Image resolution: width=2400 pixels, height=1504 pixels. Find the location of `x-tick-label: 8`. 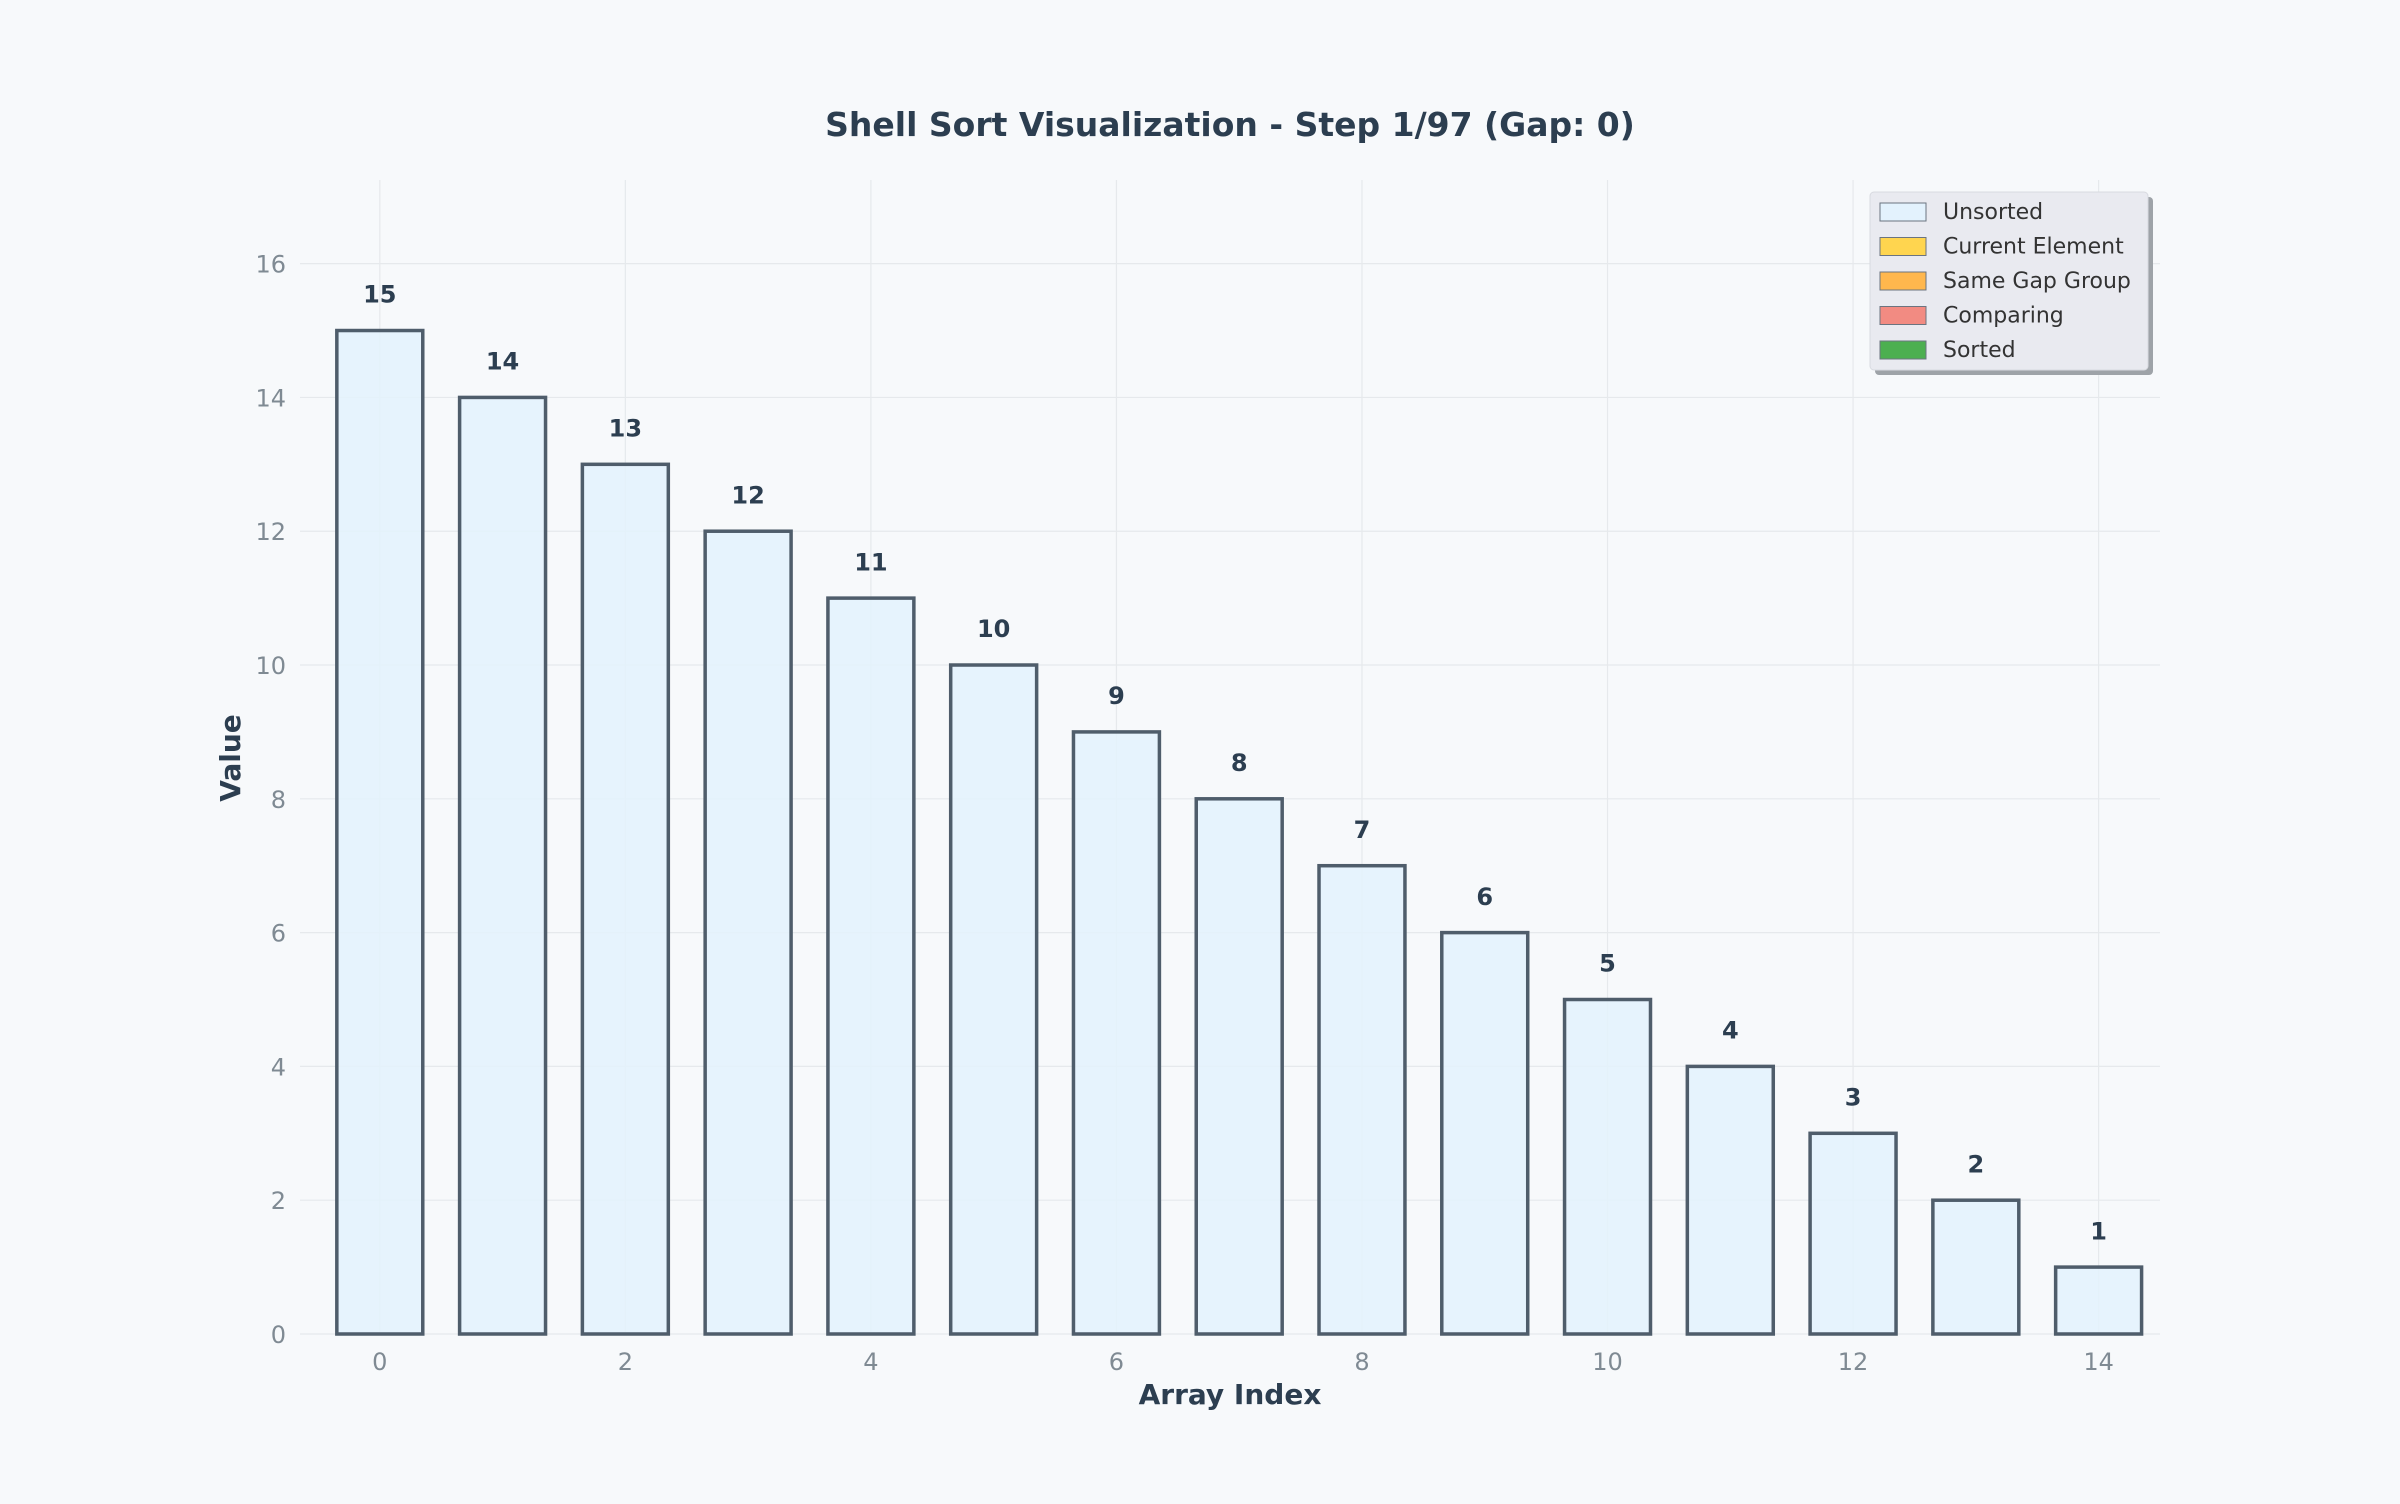

x-tick-label: 8 is located at coordinates (1361, 1362).